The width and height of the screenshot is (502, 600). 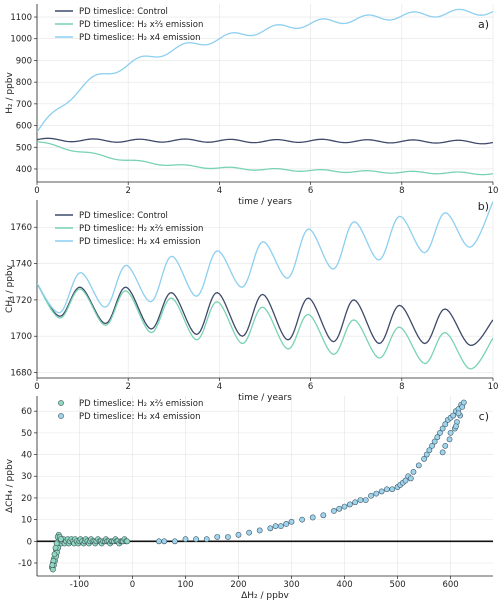 What do you see at coordinates (29, 542) in the screenshot?
I see `y-tick-label: 0` at bounding box center [29, 542].